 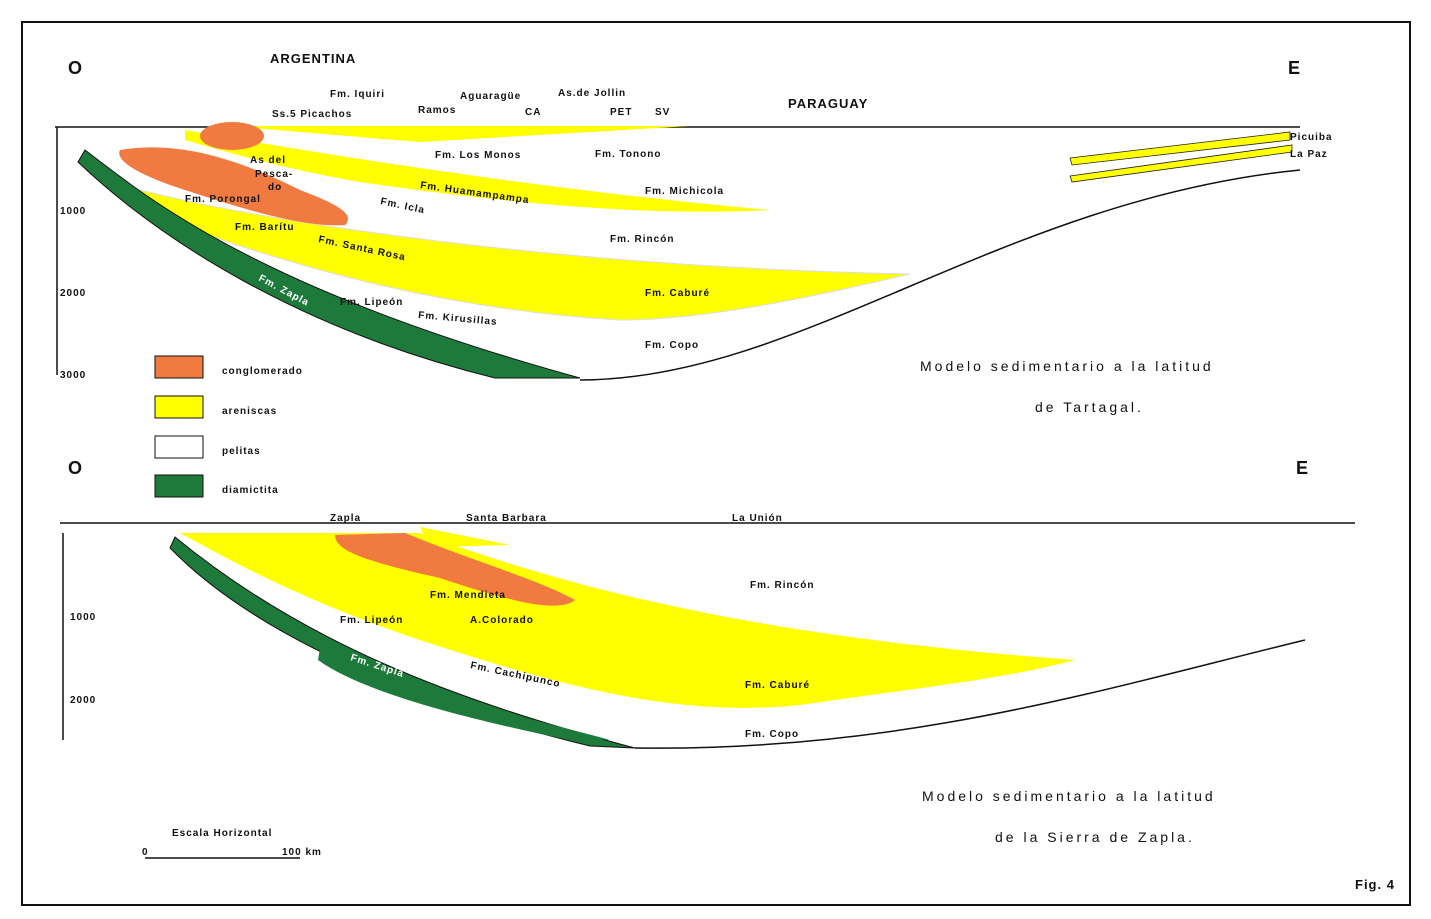 I want to click on country-label: PARAGUAY, so click(x=828, y=103).